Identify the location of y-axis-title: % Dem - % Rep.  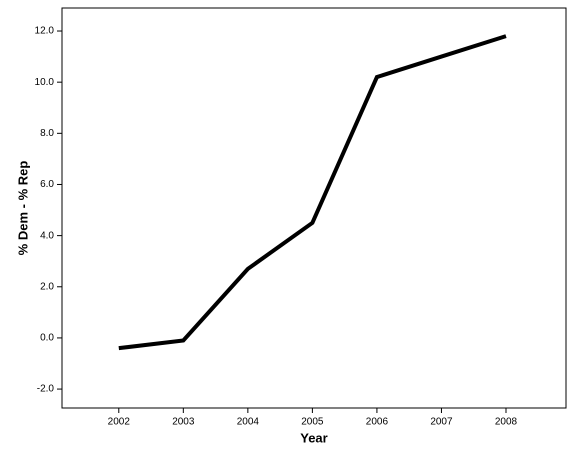
(22, 208).